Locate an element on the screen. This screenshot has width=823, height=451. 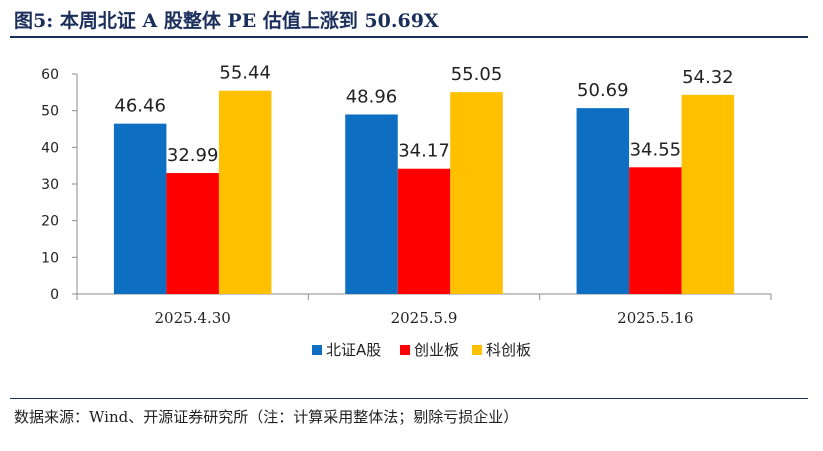
data-label: 55.44 is located at coordinates (245, 73).